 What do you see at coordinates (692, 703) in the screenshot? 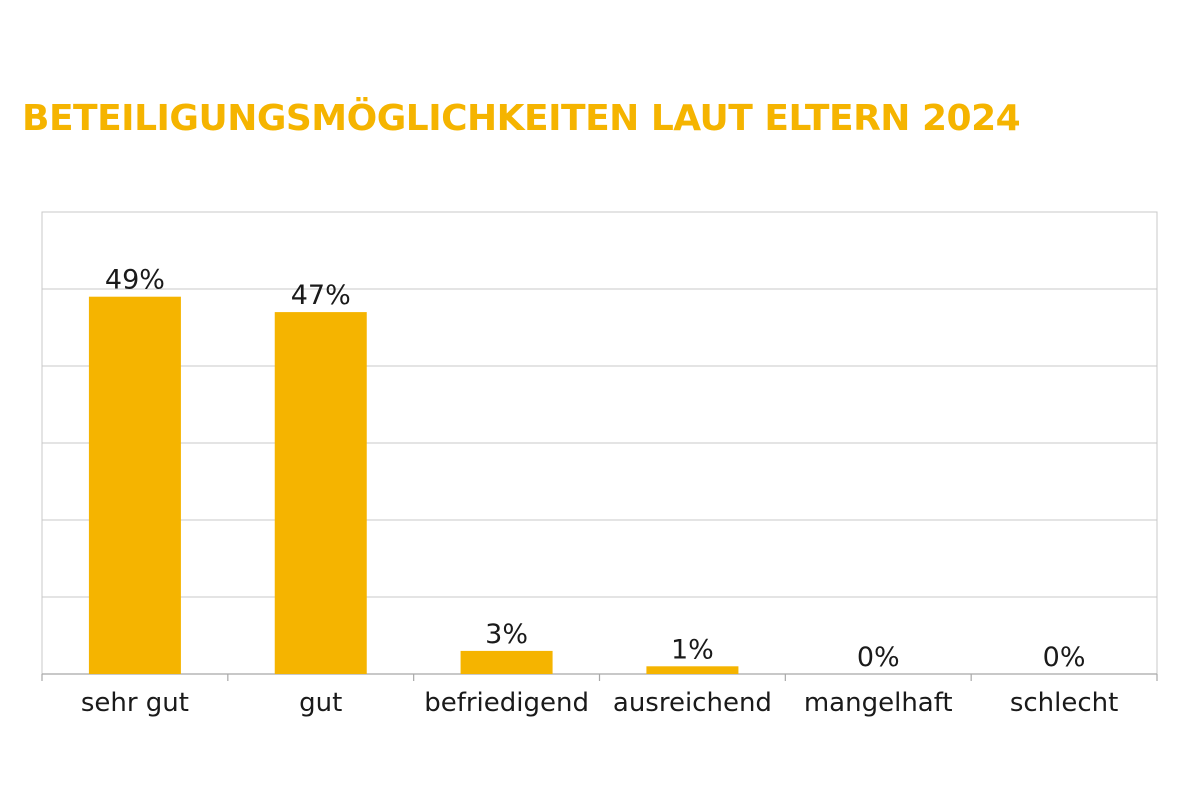
I see `x-tick-label: ausreichend` at bounding box center [692, 703].